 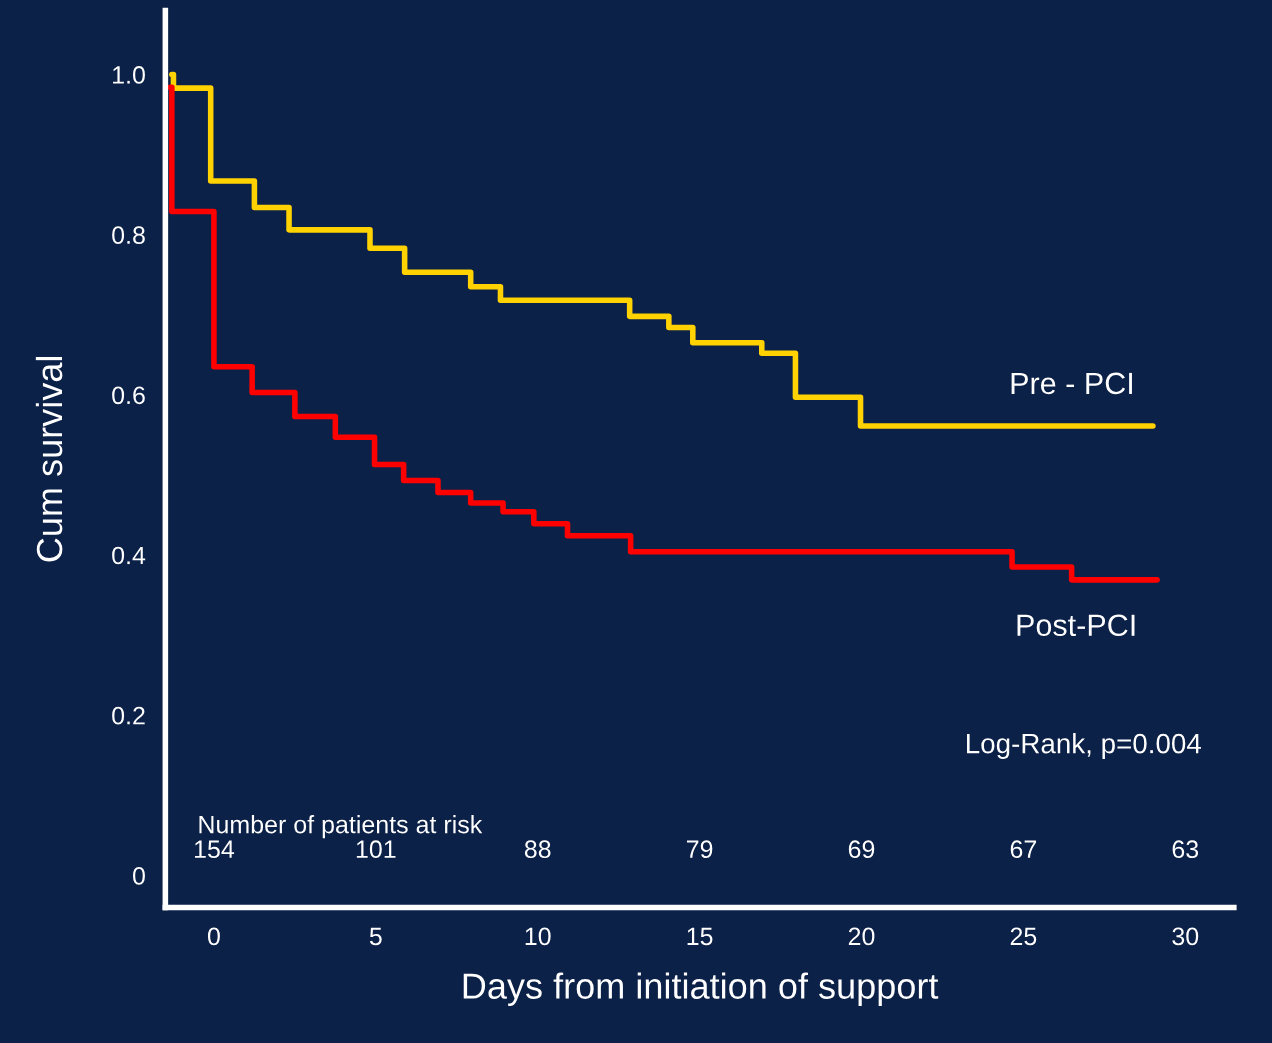 I want to click on annotation: 79, so click(x=699, y=849).